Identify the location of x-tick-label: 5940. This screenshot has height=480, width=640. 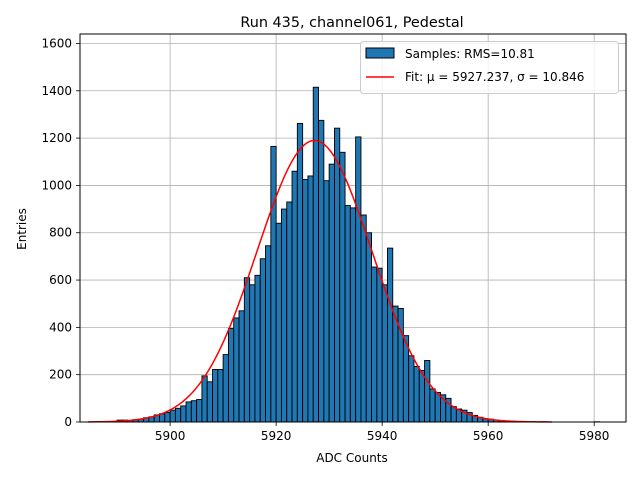
(382, 436).